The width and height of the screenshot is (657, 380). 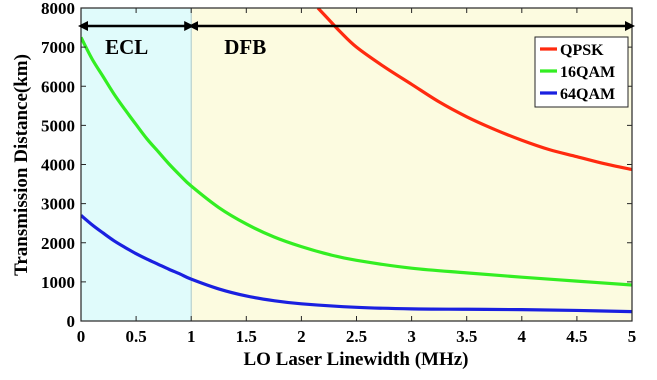 What do you see at coordinates (411, 336) in the screenshot?
I see `x-tick-label: 3` at bounding box center [411, 336].